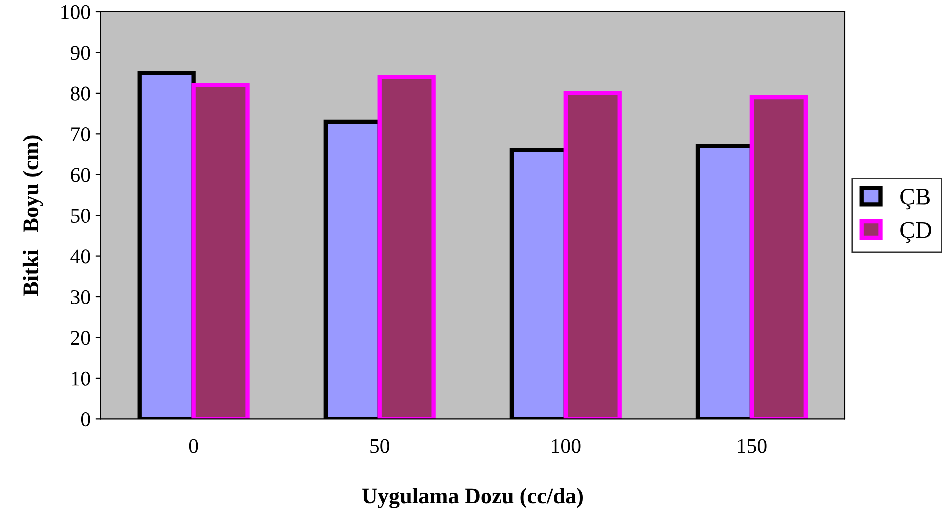 Image resolution: width=942 pixels, height=522 pixels. I want to click on x-tick-label: 0, so click(193, 446).